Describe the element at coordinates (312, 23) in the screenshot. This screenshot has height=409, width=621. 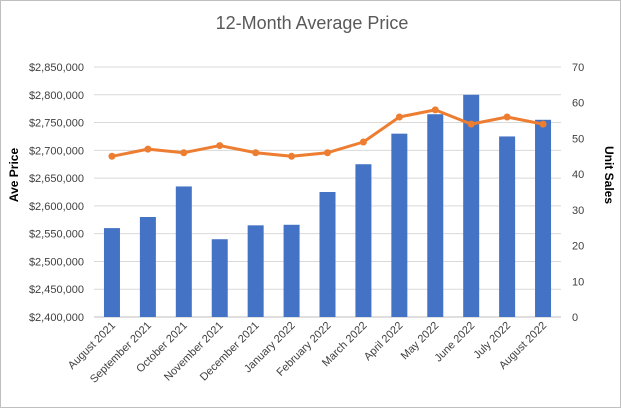
I see `chart-title: 12-Month Average Price` at that location.